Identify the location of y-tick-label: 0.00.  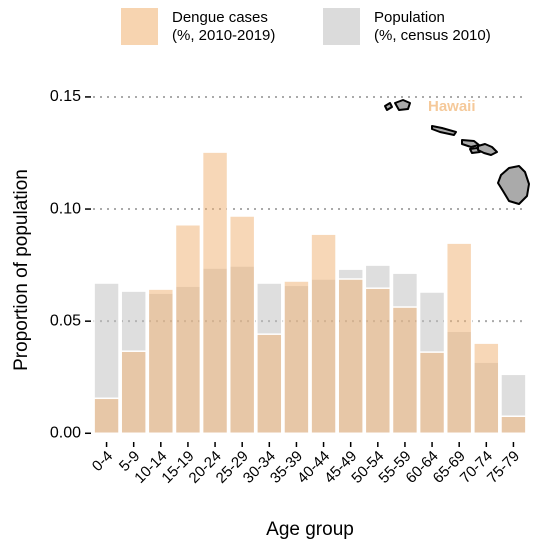
(65, 432).